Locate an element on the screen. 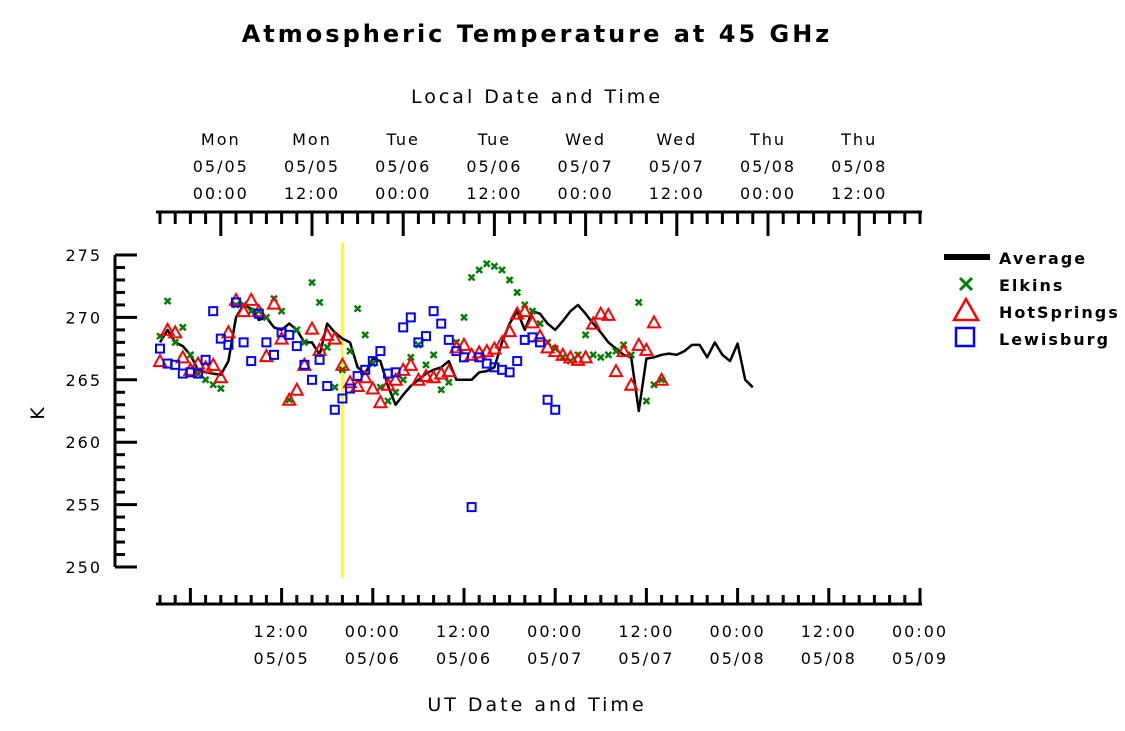  y-tick-label: 275 is located at coordinates (83, 255).